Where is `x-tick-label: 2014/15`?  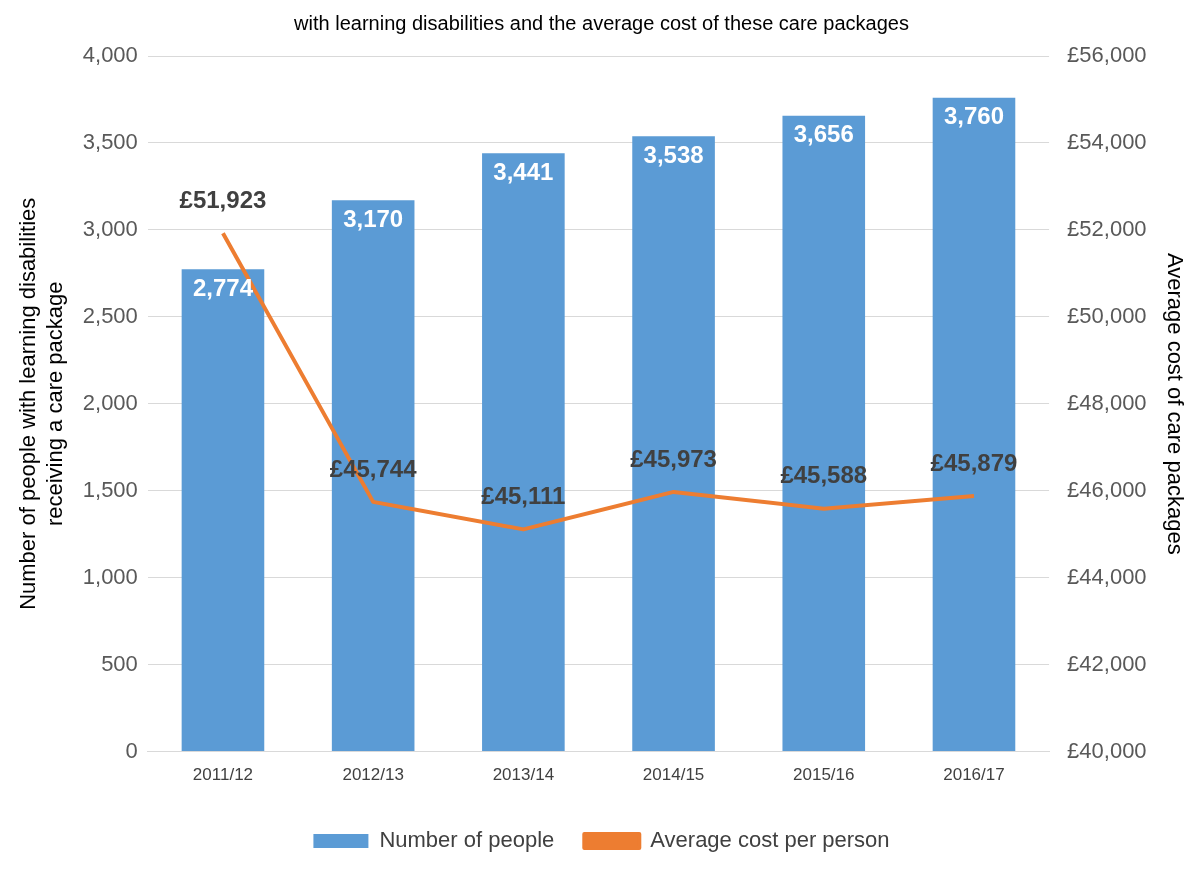 x-tick-label: 2014/15 is located at coordinates (673, 775).